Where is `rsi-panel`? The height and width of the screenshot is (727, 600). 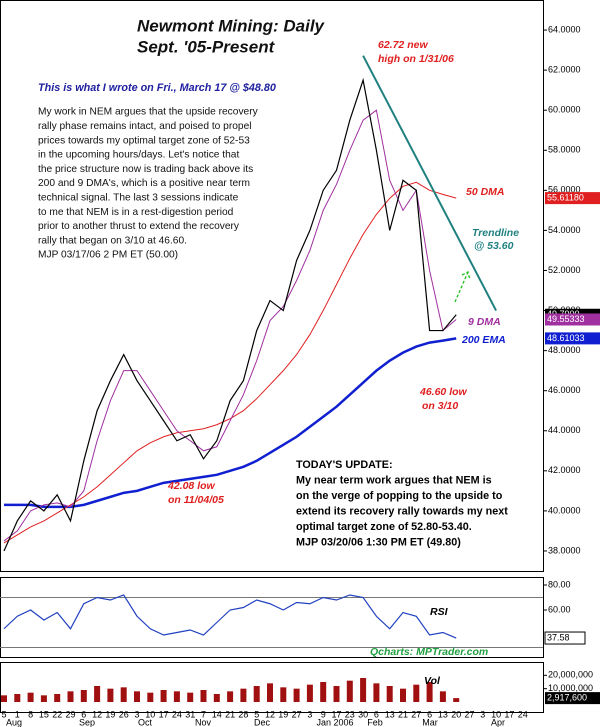
rsi-panel is located at coordinates (272, 617).